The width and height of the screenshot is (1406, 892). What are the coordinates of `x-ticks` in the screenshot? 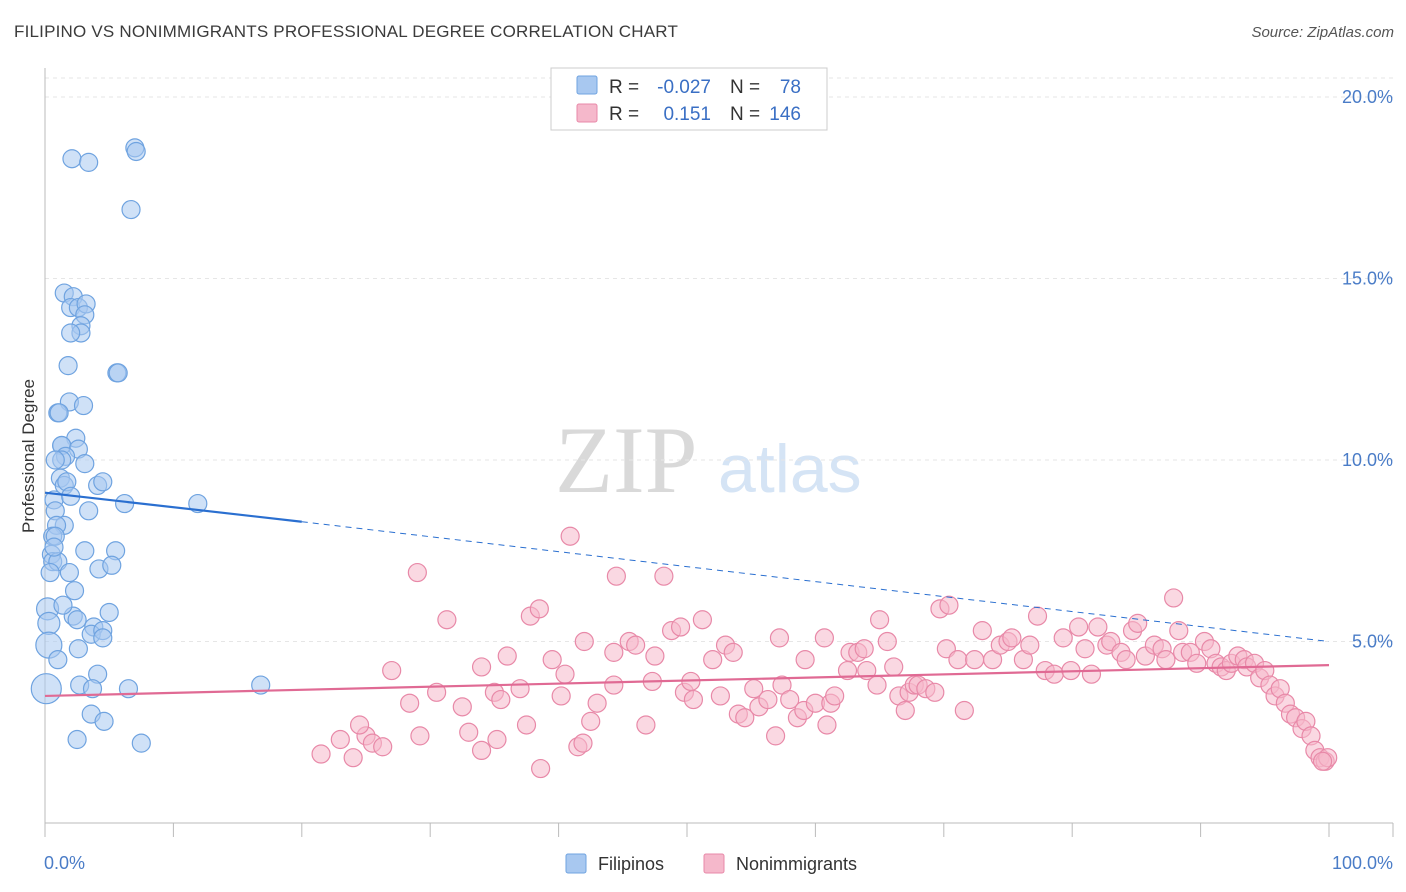 It's located at (719, 830).